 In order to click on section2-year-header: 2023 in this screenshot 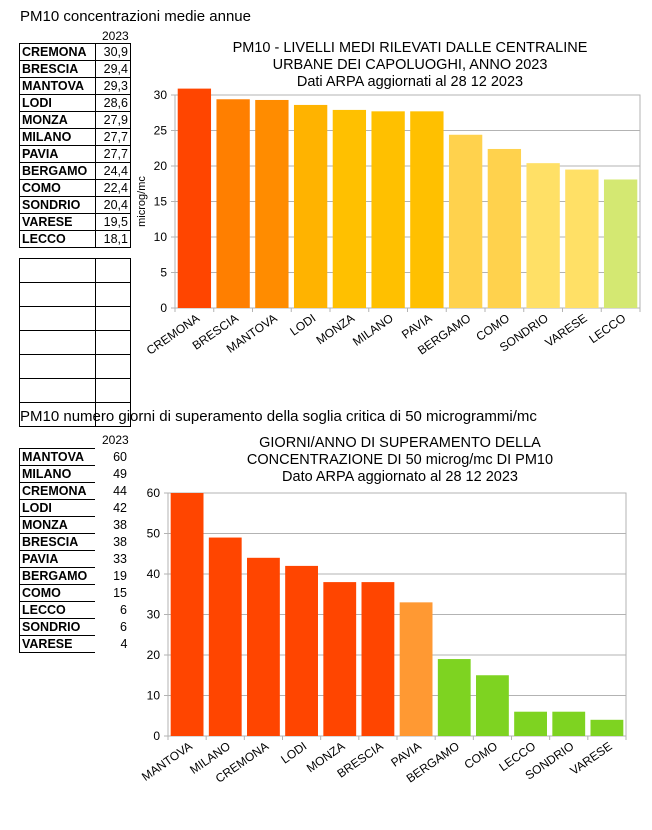, I will do `click(115, 440)`.